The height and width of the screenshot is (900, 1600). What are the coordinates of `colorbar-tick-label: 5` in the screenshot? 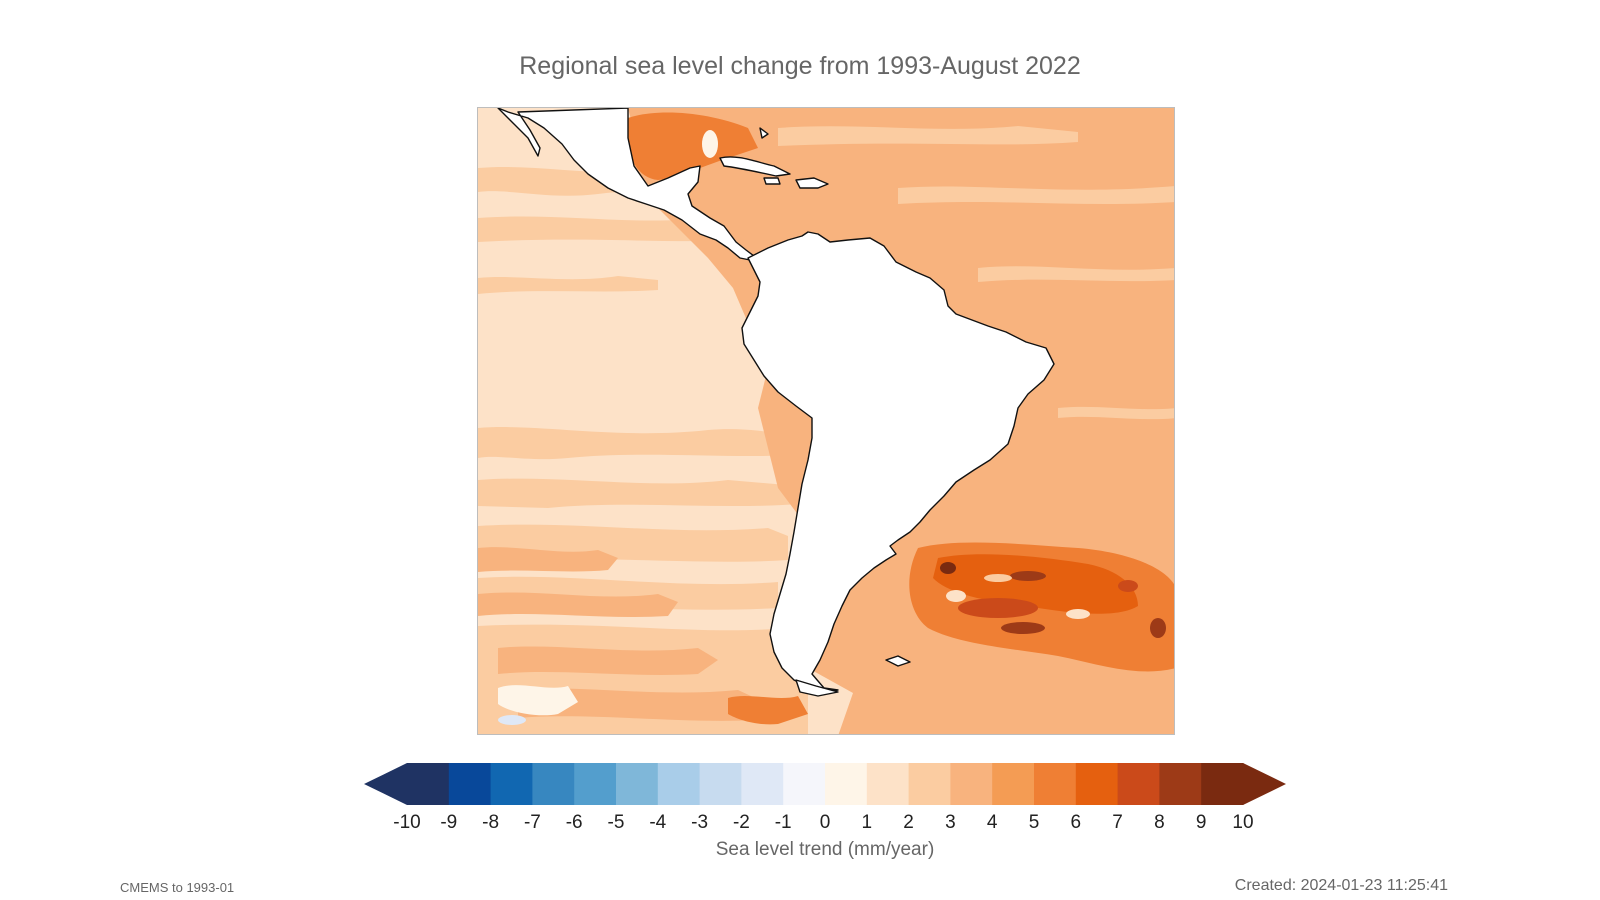 It's located at (1034, 822).